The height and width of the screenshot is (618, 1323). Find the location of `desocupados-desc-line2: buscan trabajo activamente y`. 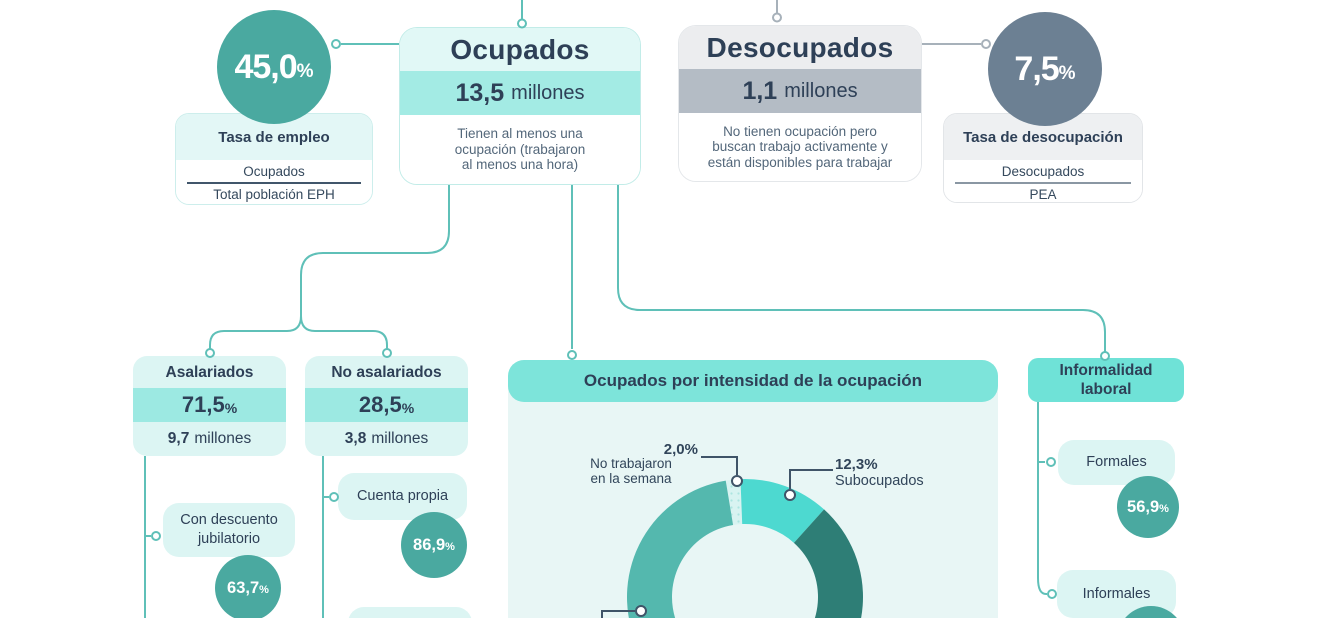

desocupados-desc-line2: buscan trabajo activamente y is located at coordinates (800, 147).